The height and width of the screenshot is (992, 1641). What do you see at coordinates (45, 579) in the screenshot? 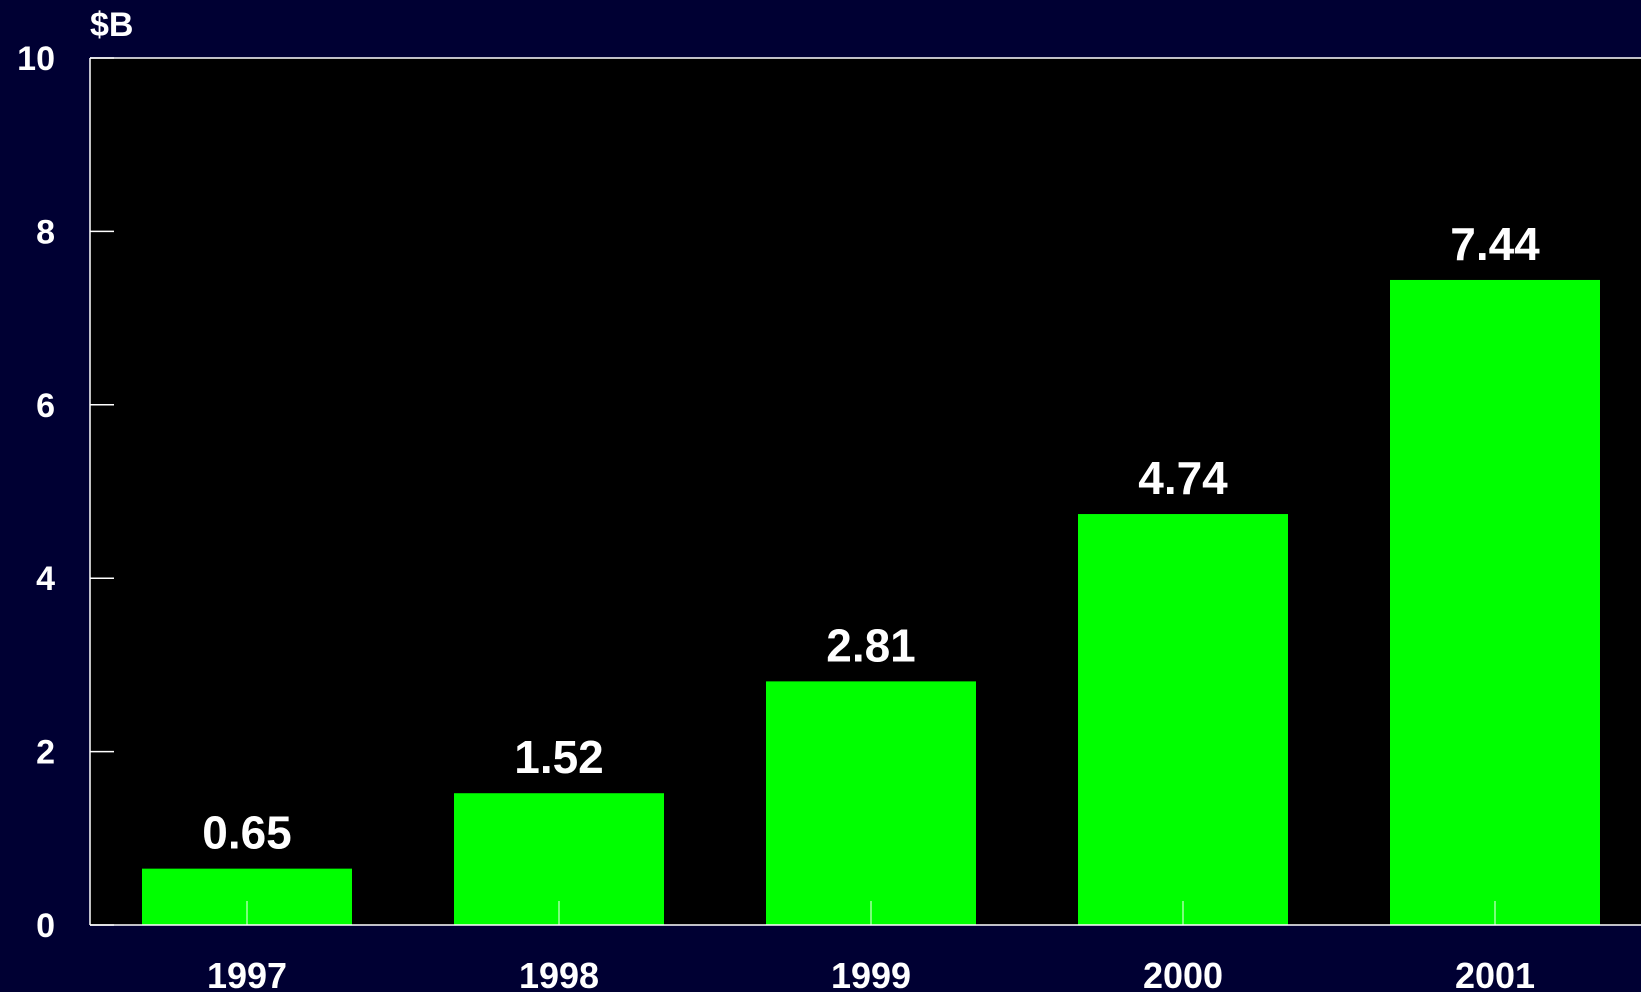
I see `y-tick-label: 4` at bounding box center [45, 579].